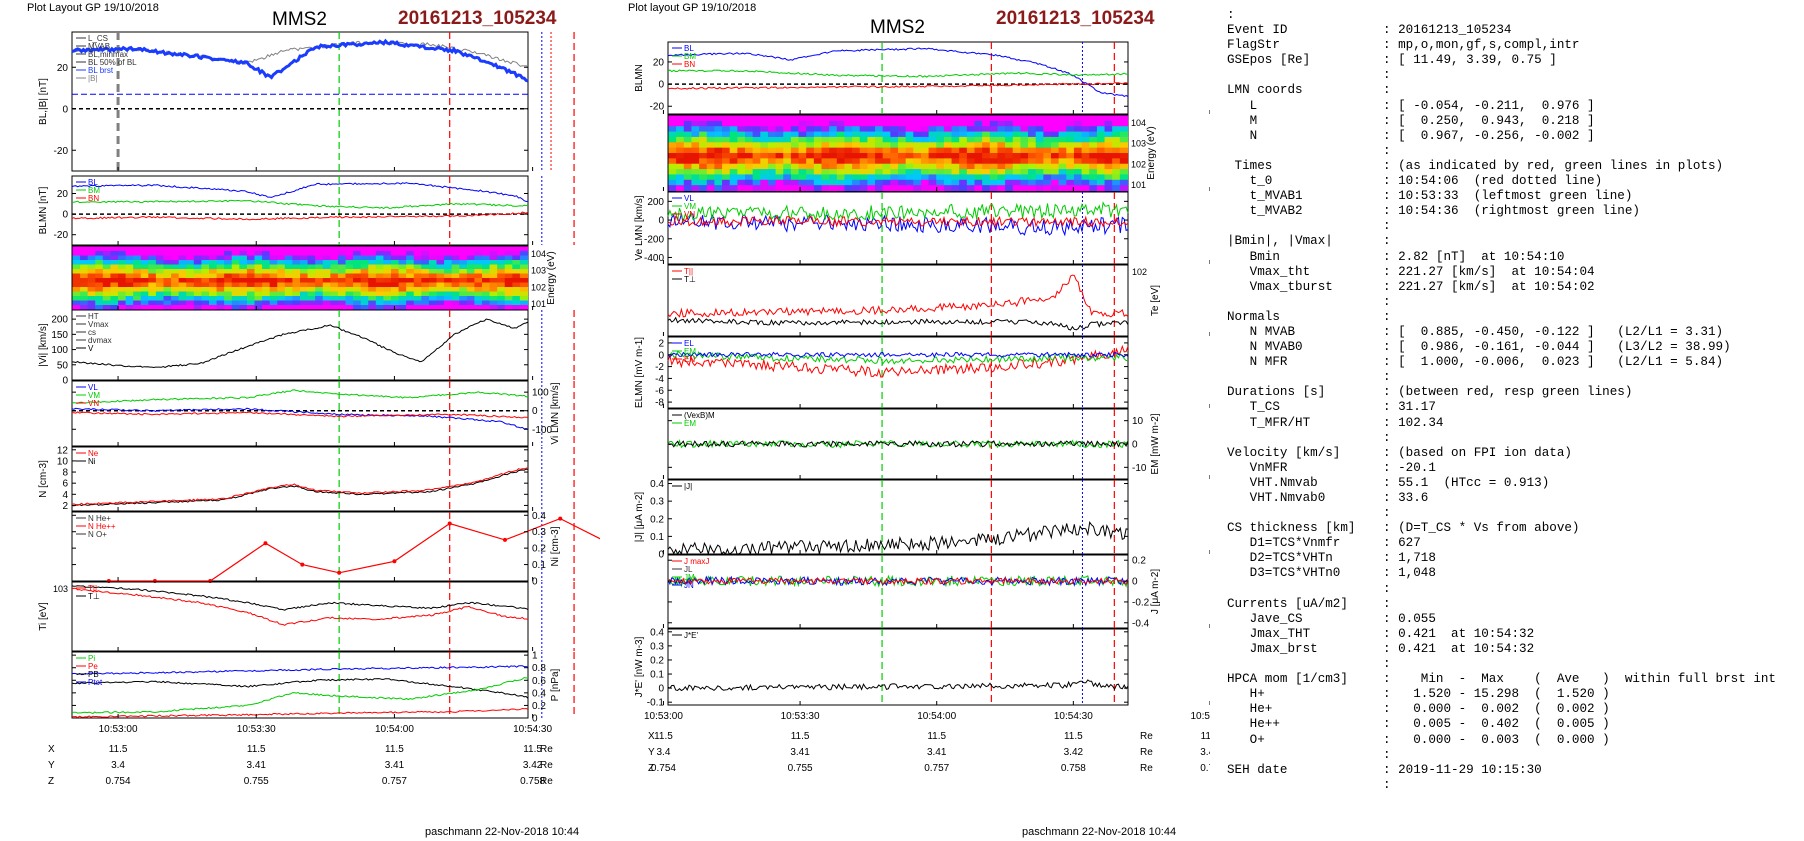  Describe the element at coordinates (661, 355) in the screenshot. I see `axis-tick-label: 0` at that location.